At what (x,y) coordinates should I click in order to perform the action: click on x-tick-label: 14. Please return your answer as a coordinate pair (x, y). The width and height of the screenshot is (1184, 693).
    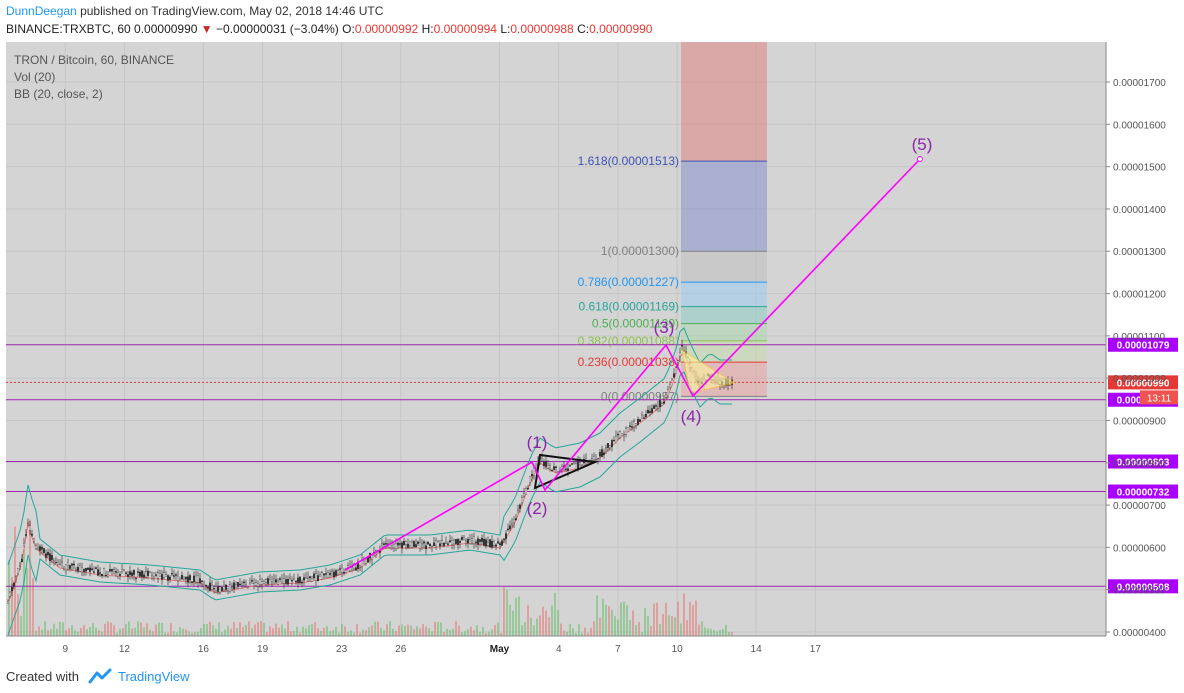
    Looking at the image, I should click on (757, 649).